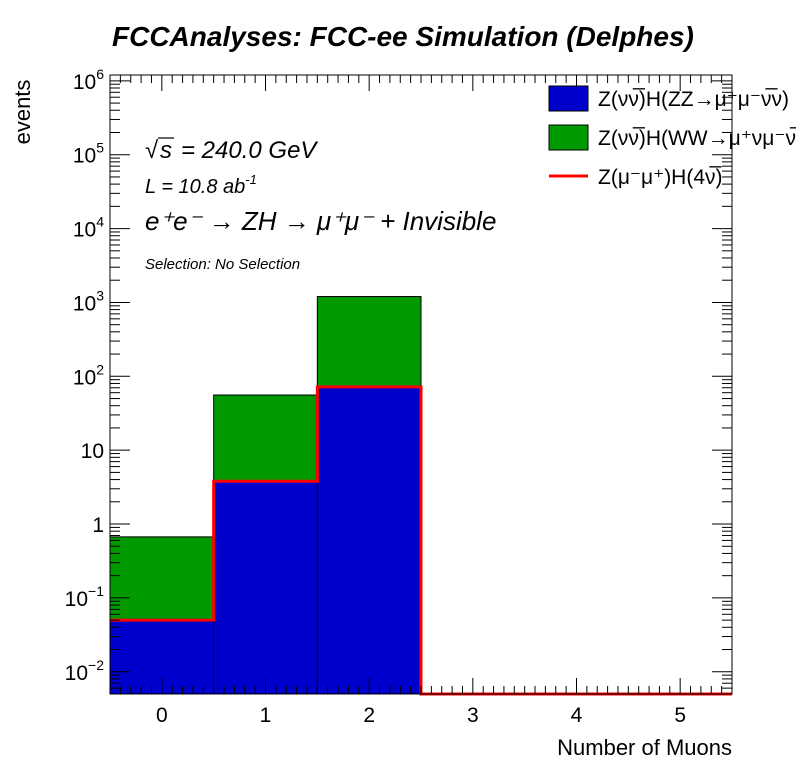  Describe the element at coordinates (680, 715) in the screenshot. I see `x-tick-label: 5` at that location.